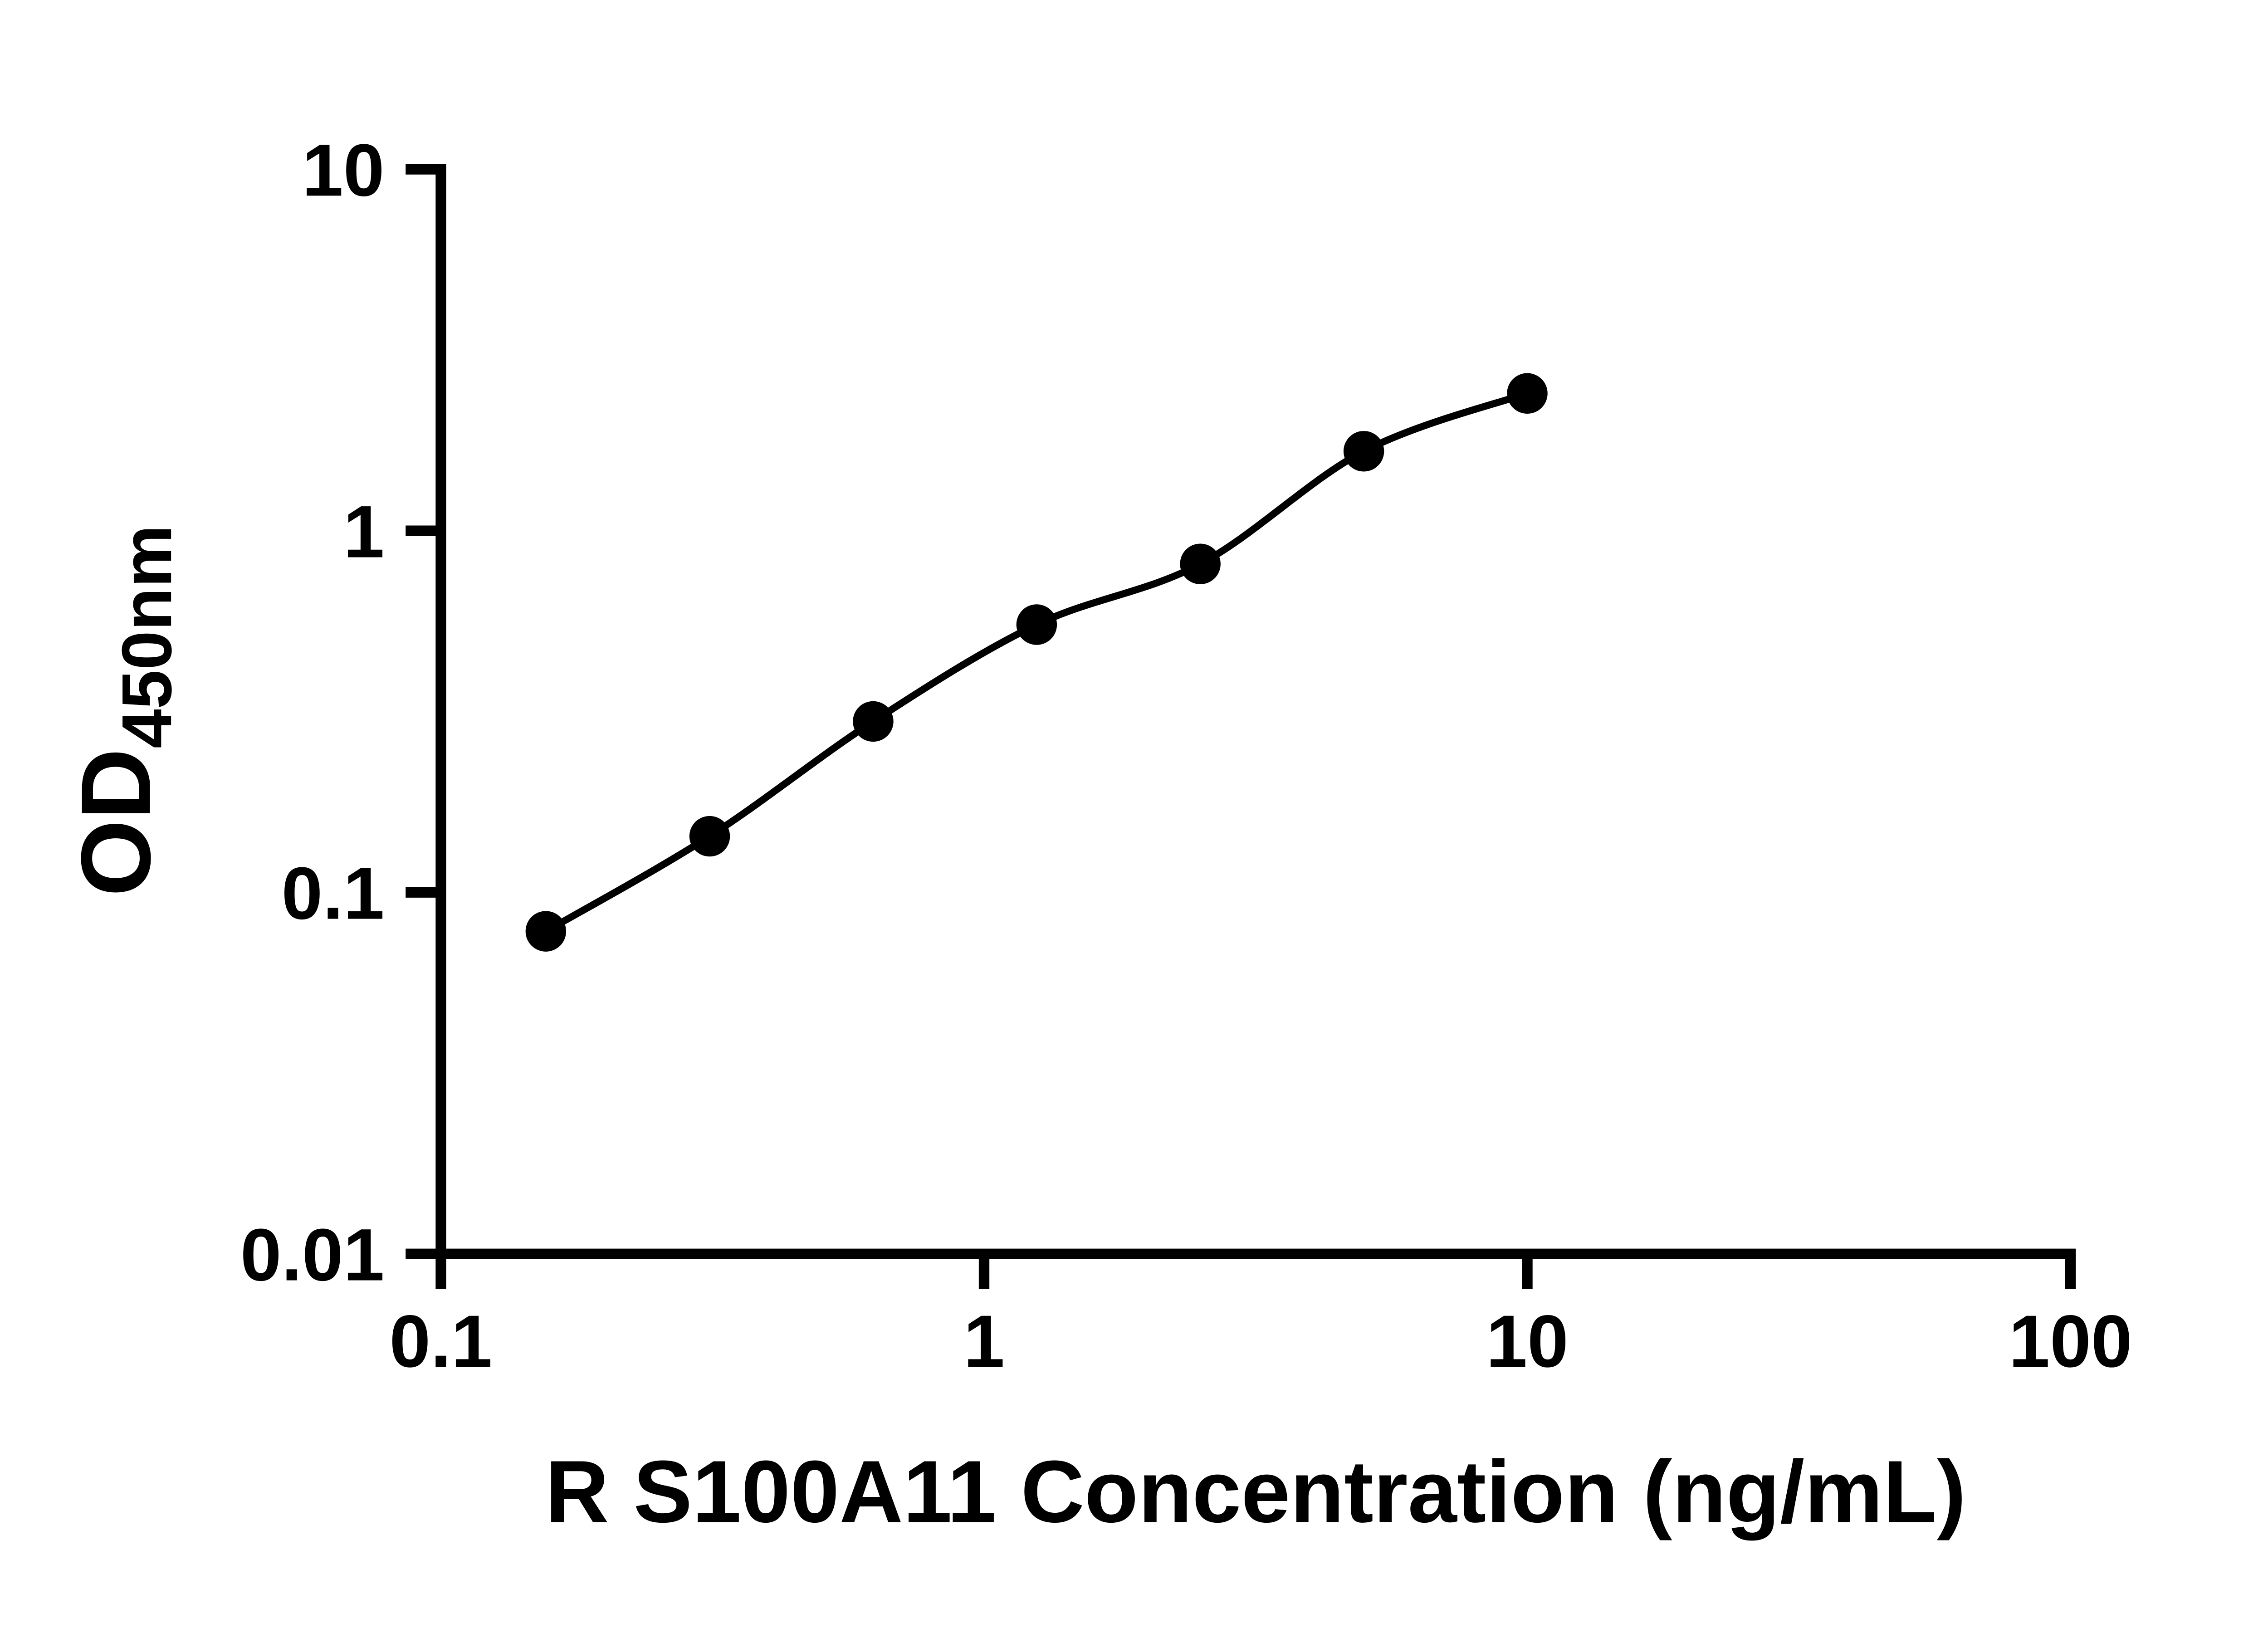  What do you see at coordinates (312, 1254) in the screenshot?
I see `y-tick-label: 0.01` at bounding box center [312, 1254].